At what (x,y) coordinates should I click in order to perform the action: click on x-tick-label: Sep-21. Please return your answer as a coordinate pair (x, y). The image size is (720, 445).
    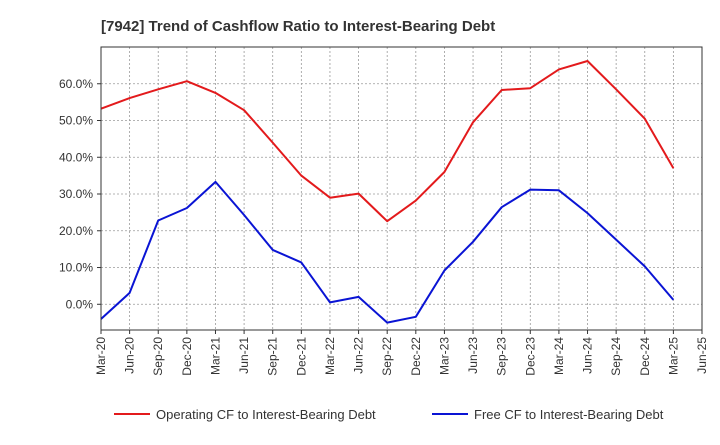
    Looking at the image, I should click on (273, 356).